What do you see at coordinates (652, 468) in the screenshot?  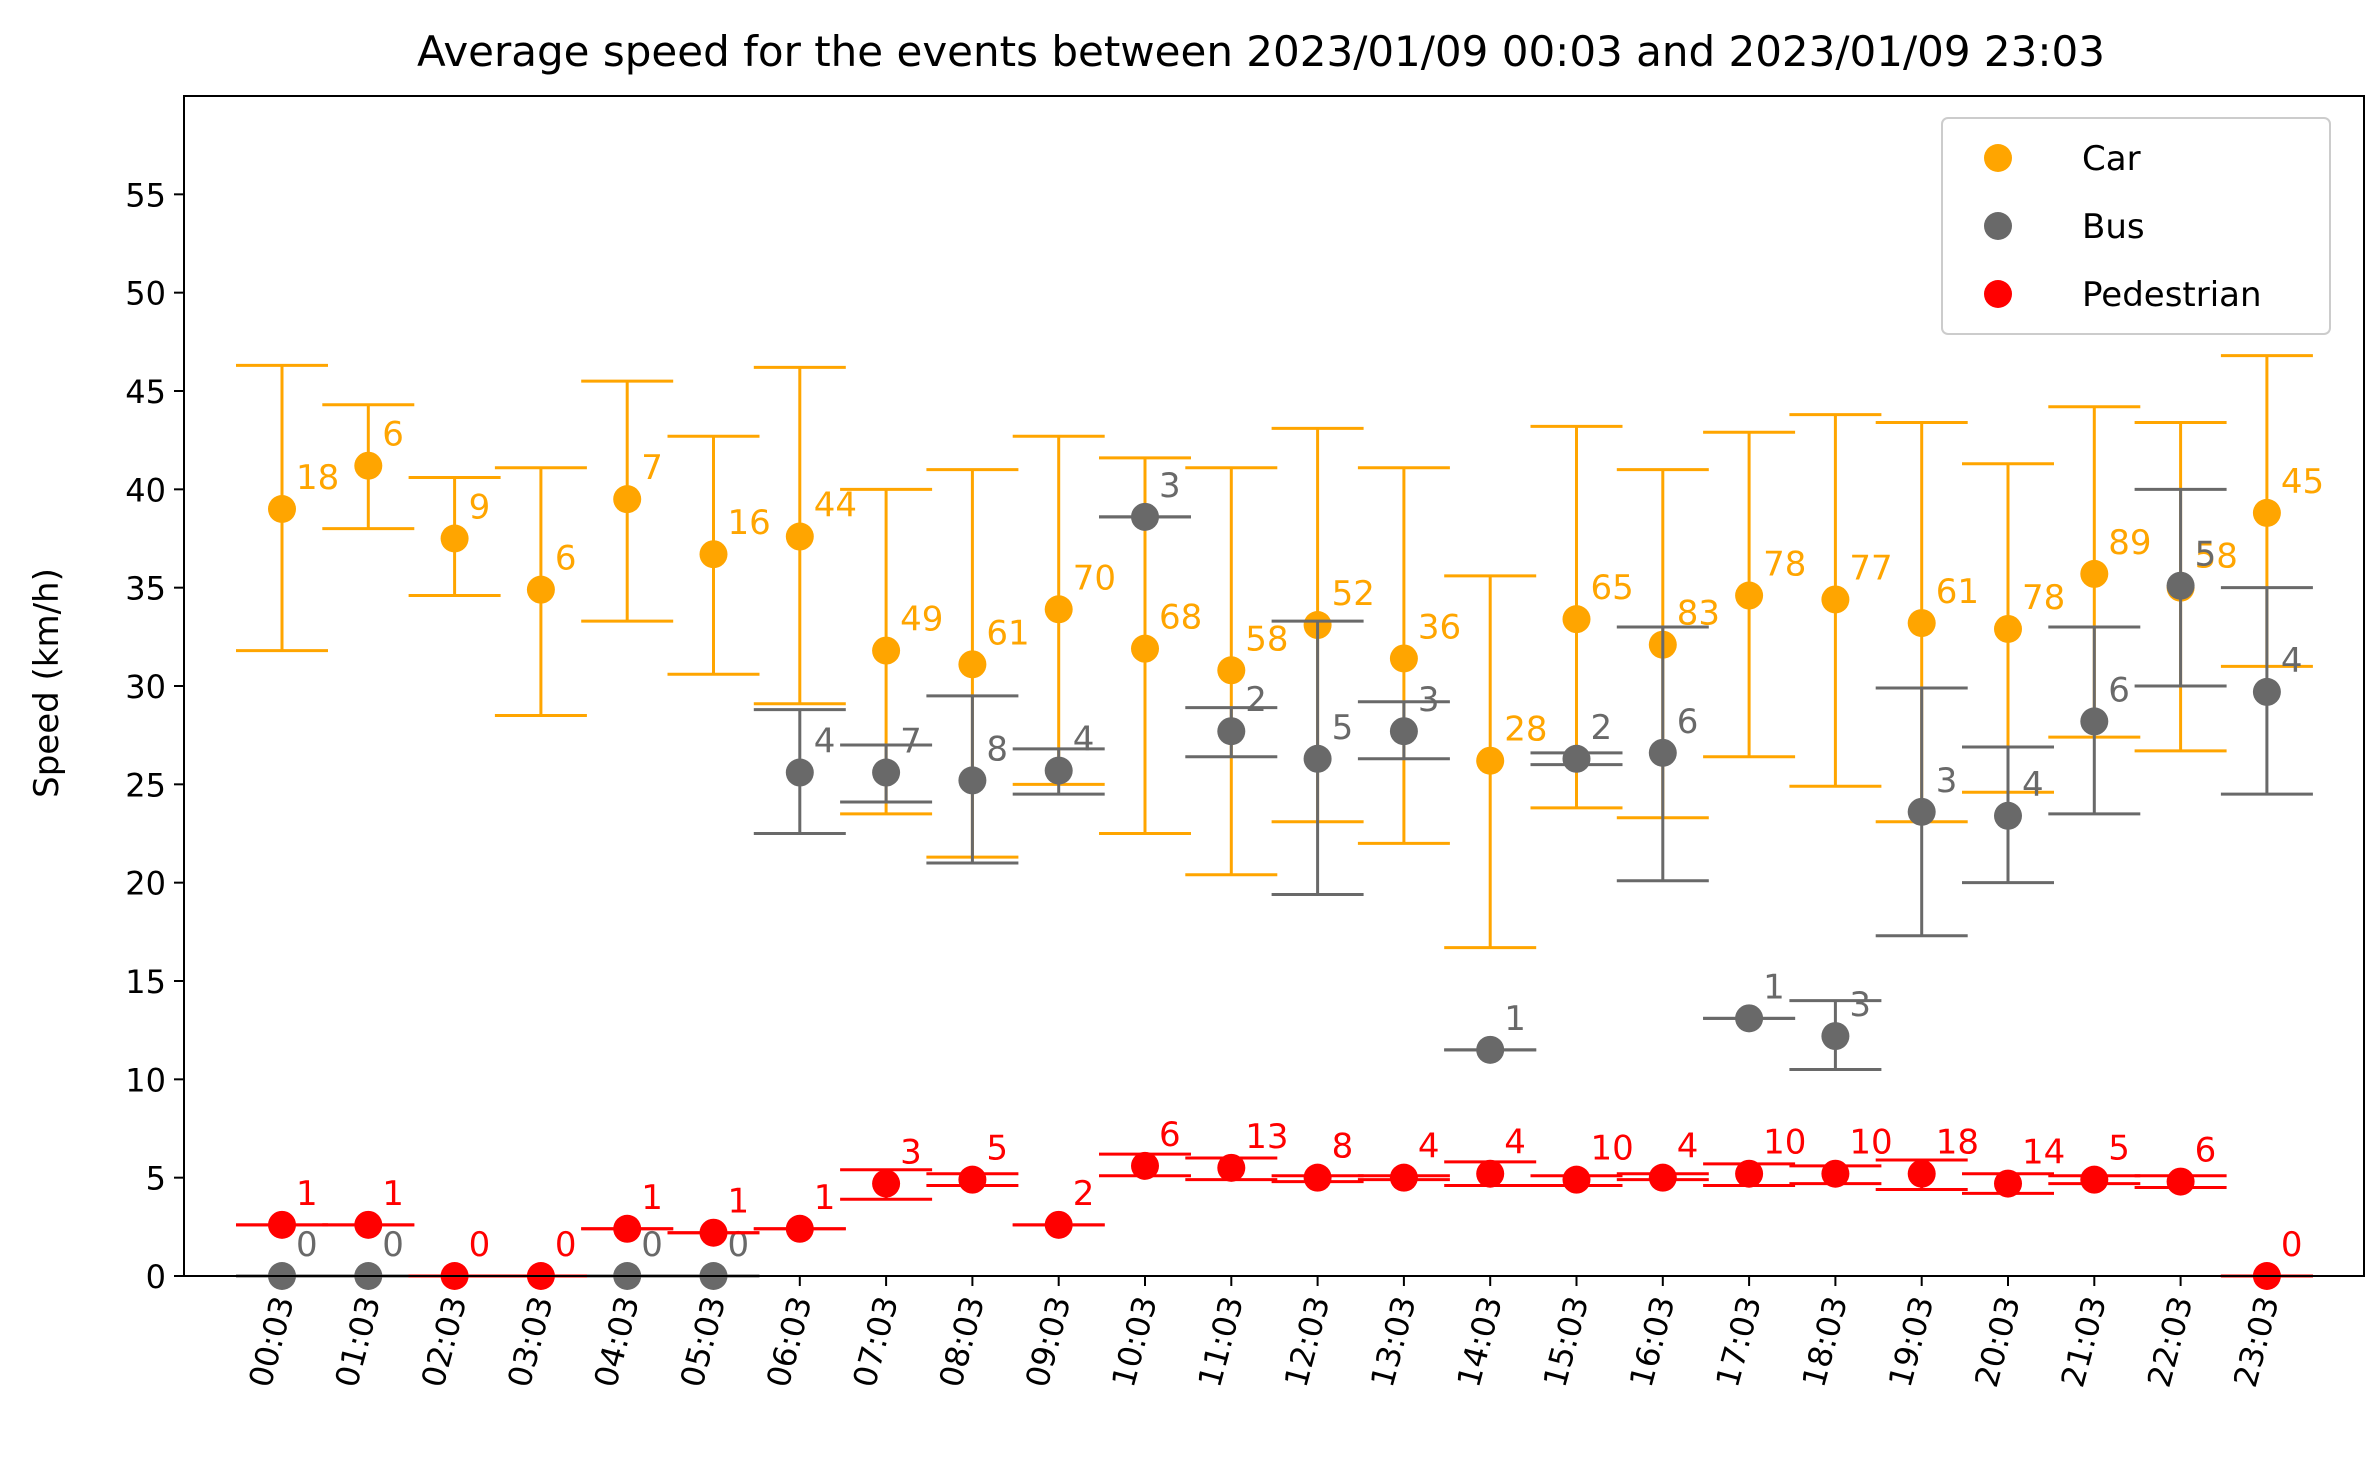 I see `car-count-label: 7` at bounding box center [652, 468].